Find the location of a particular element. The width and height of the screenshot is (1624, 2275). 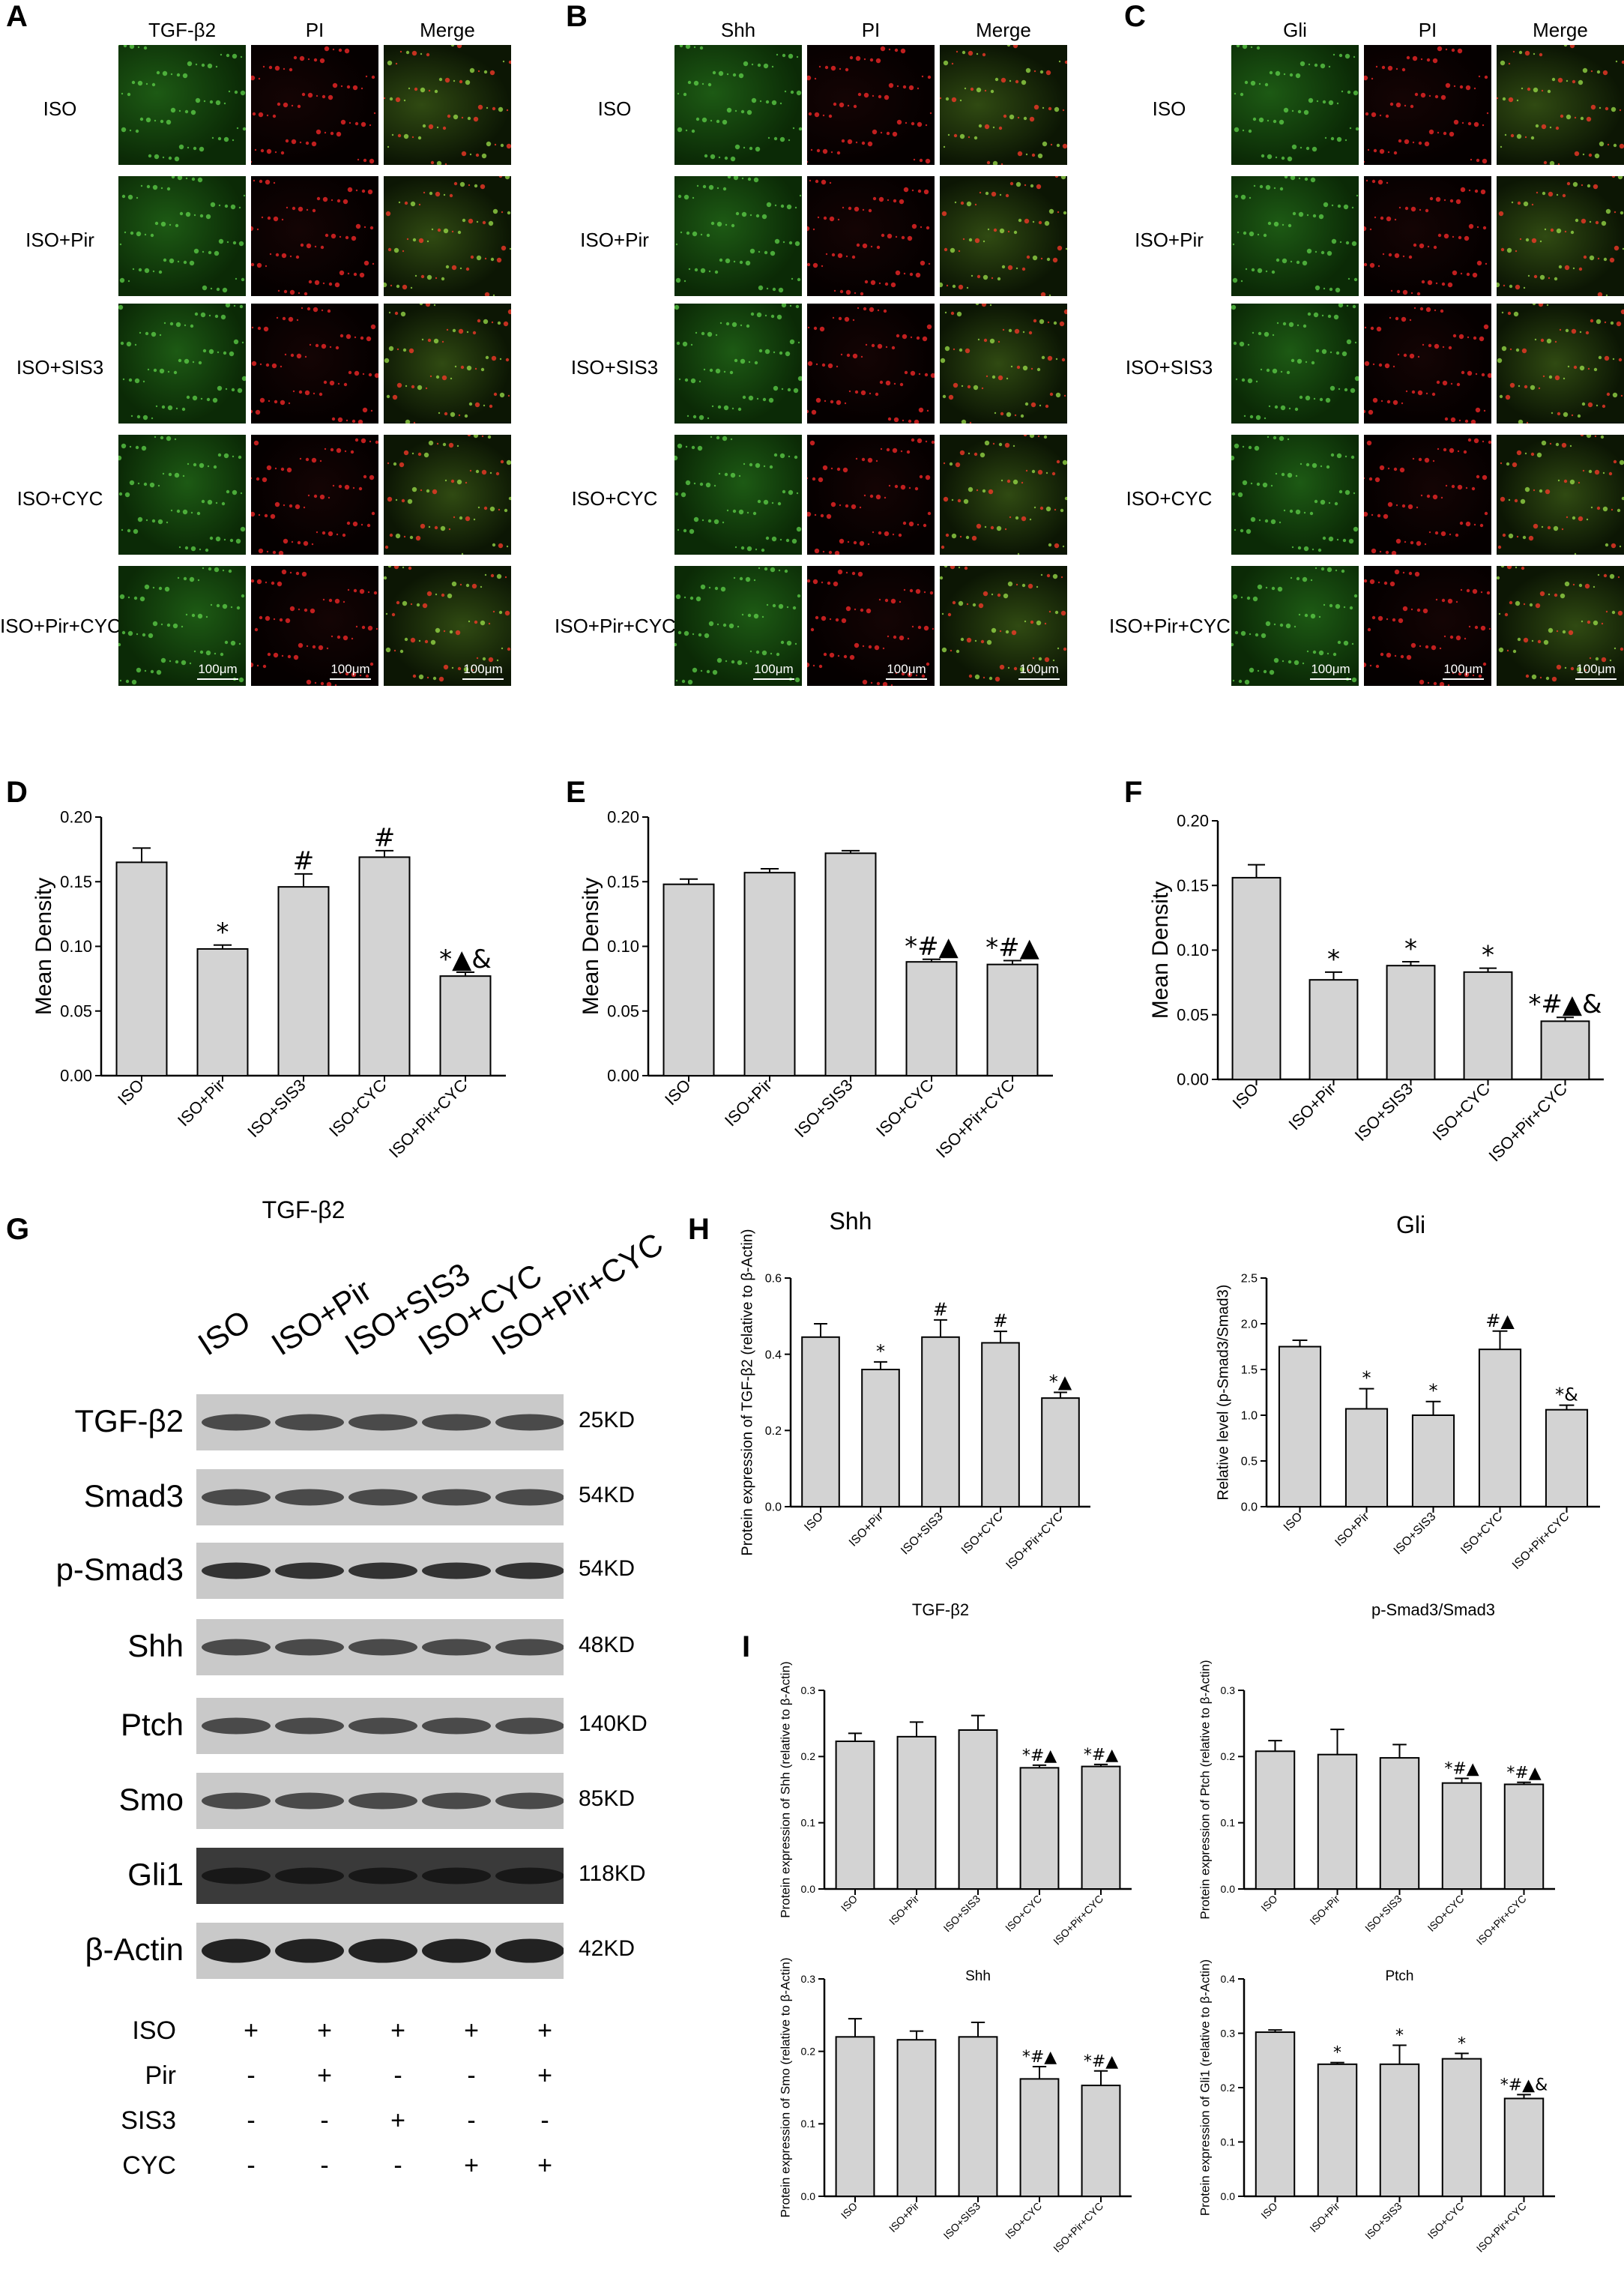

treatment-sign: - is located at coordinates (251, 2075).